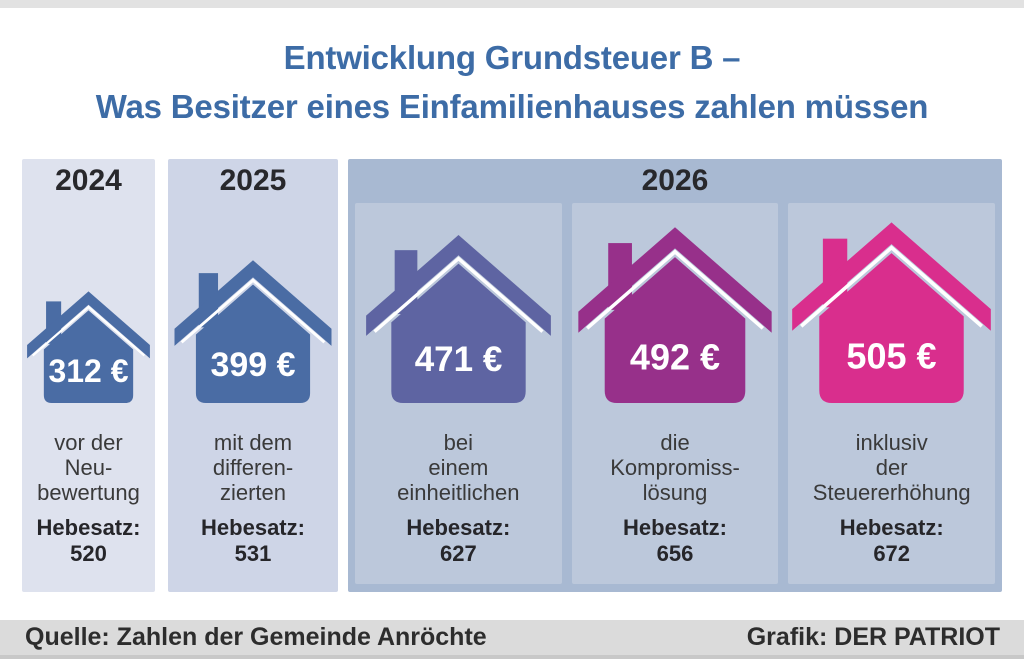 The width and height of the screenshot is (1024, 659). Describe the element at coordinates (675, 492) in the screenshot. I see `description-line: lösung` at that location.